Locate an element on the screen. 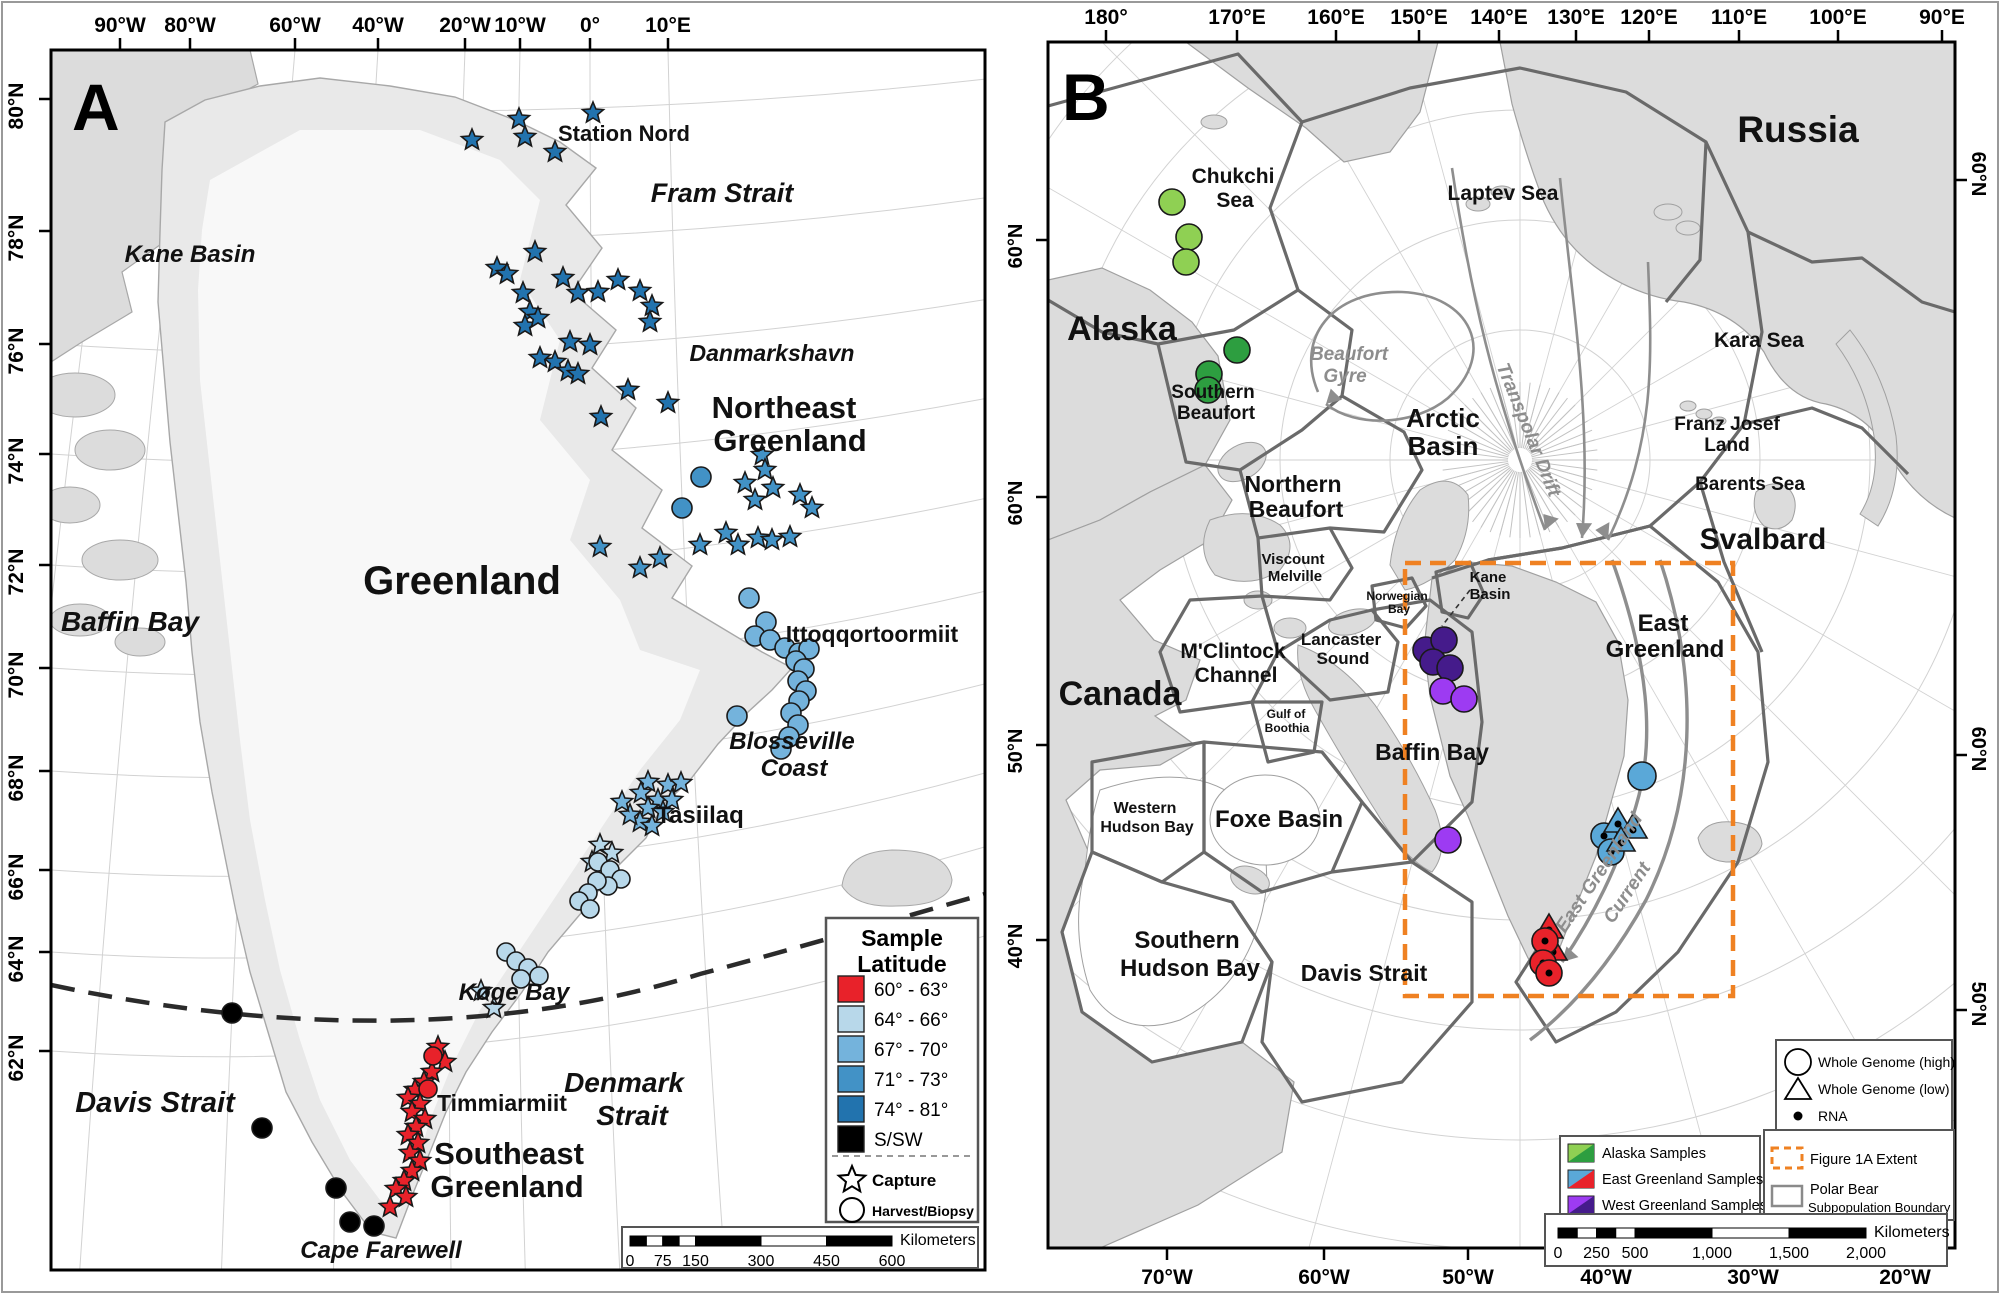 The image size is (2000, 1294). legend-symbol-label: Harvest/Biopsy is located at coordinates (923, 1211).